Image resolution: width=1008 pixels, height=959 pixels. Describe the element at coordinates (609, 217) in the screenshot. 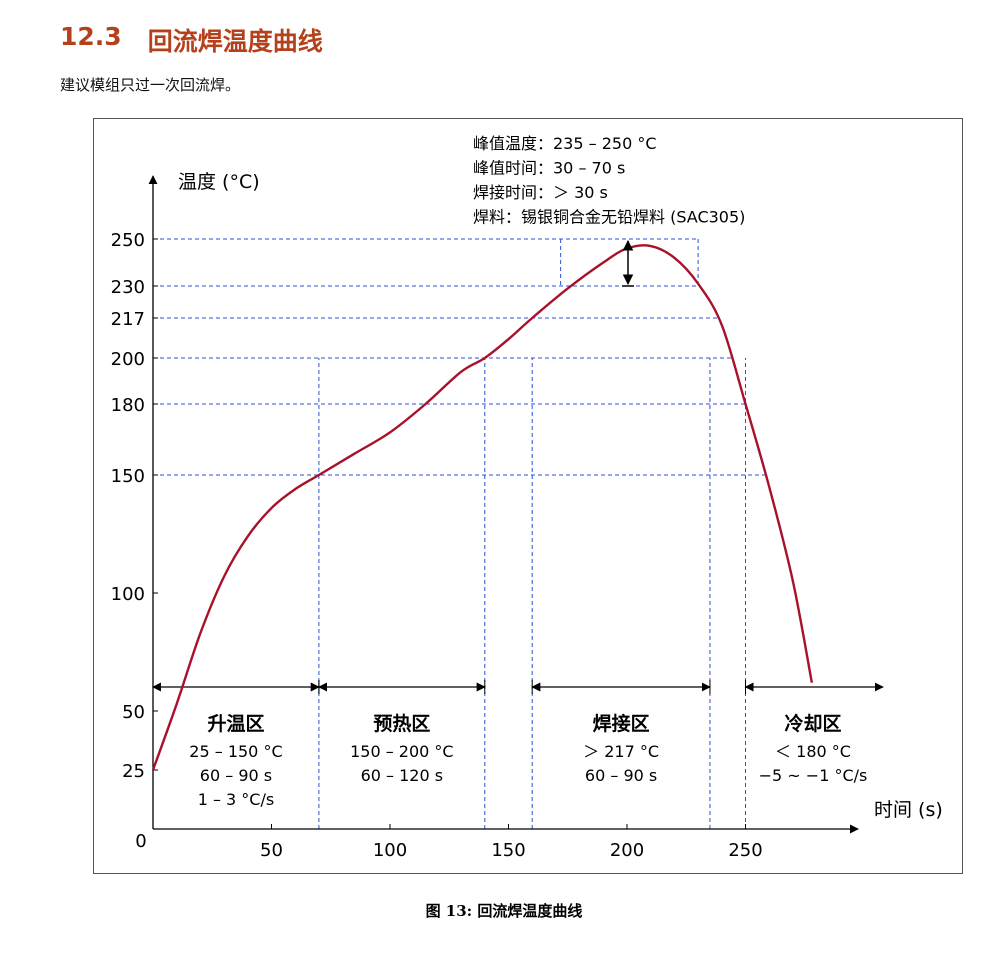

I see `peak-note-line: 焊料：锡银铜合金无铅焊料 (SAC305)` at that location.